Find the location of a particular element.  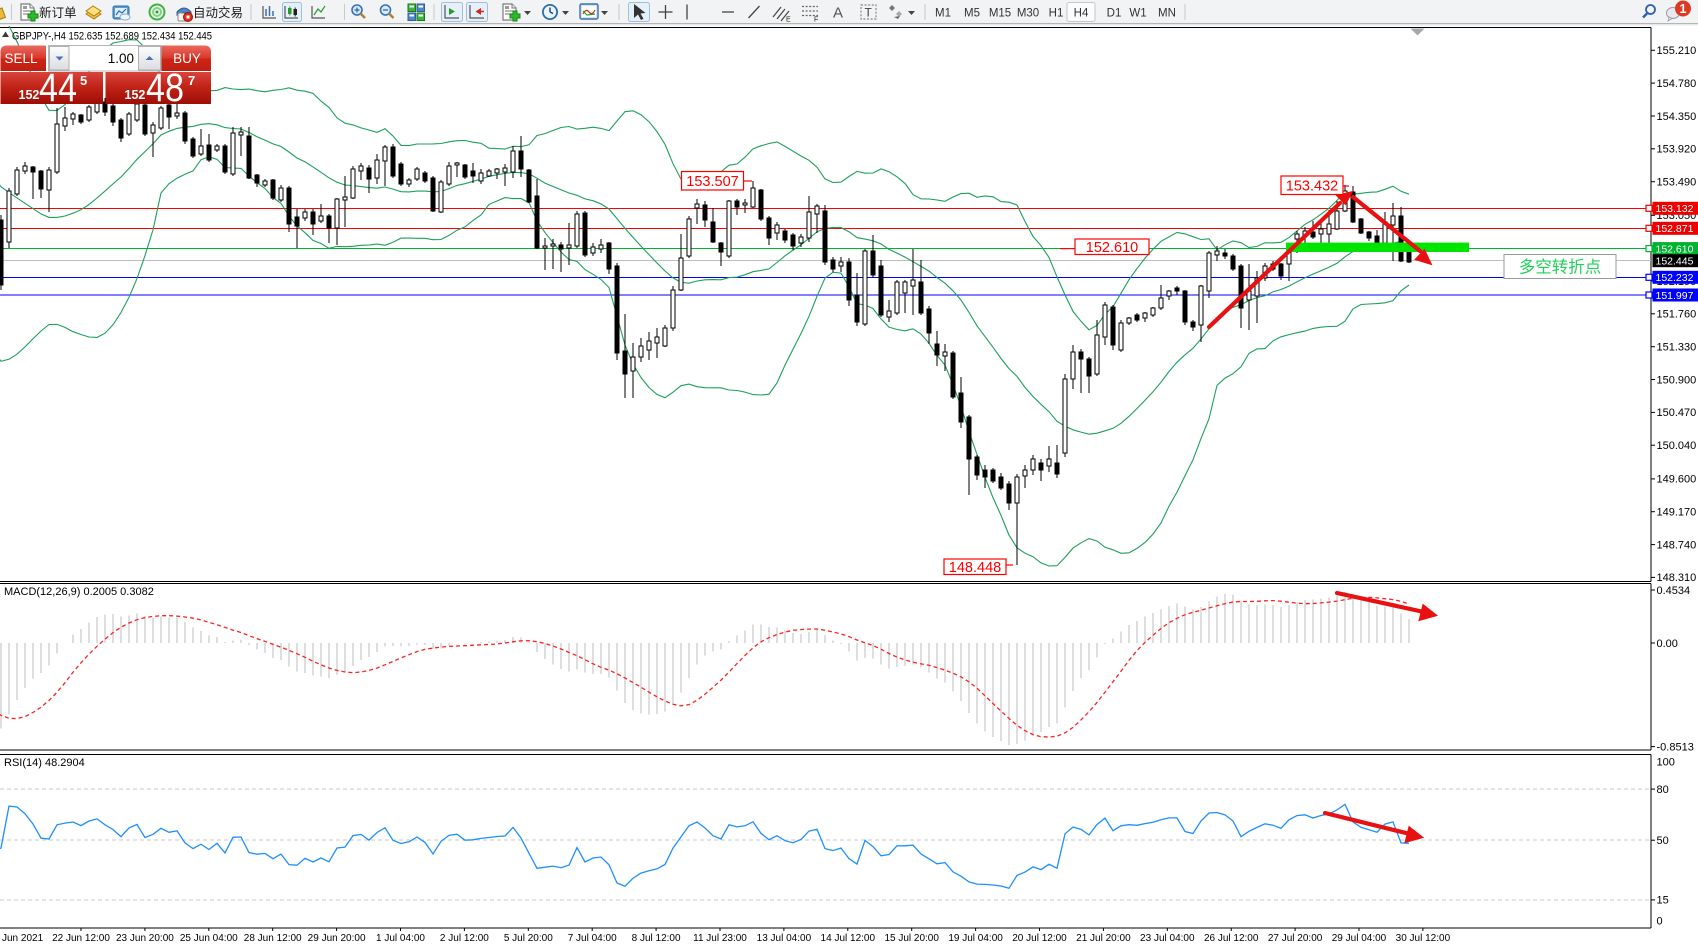

svg-text: 148.448 is located at coordinates (975, 568).